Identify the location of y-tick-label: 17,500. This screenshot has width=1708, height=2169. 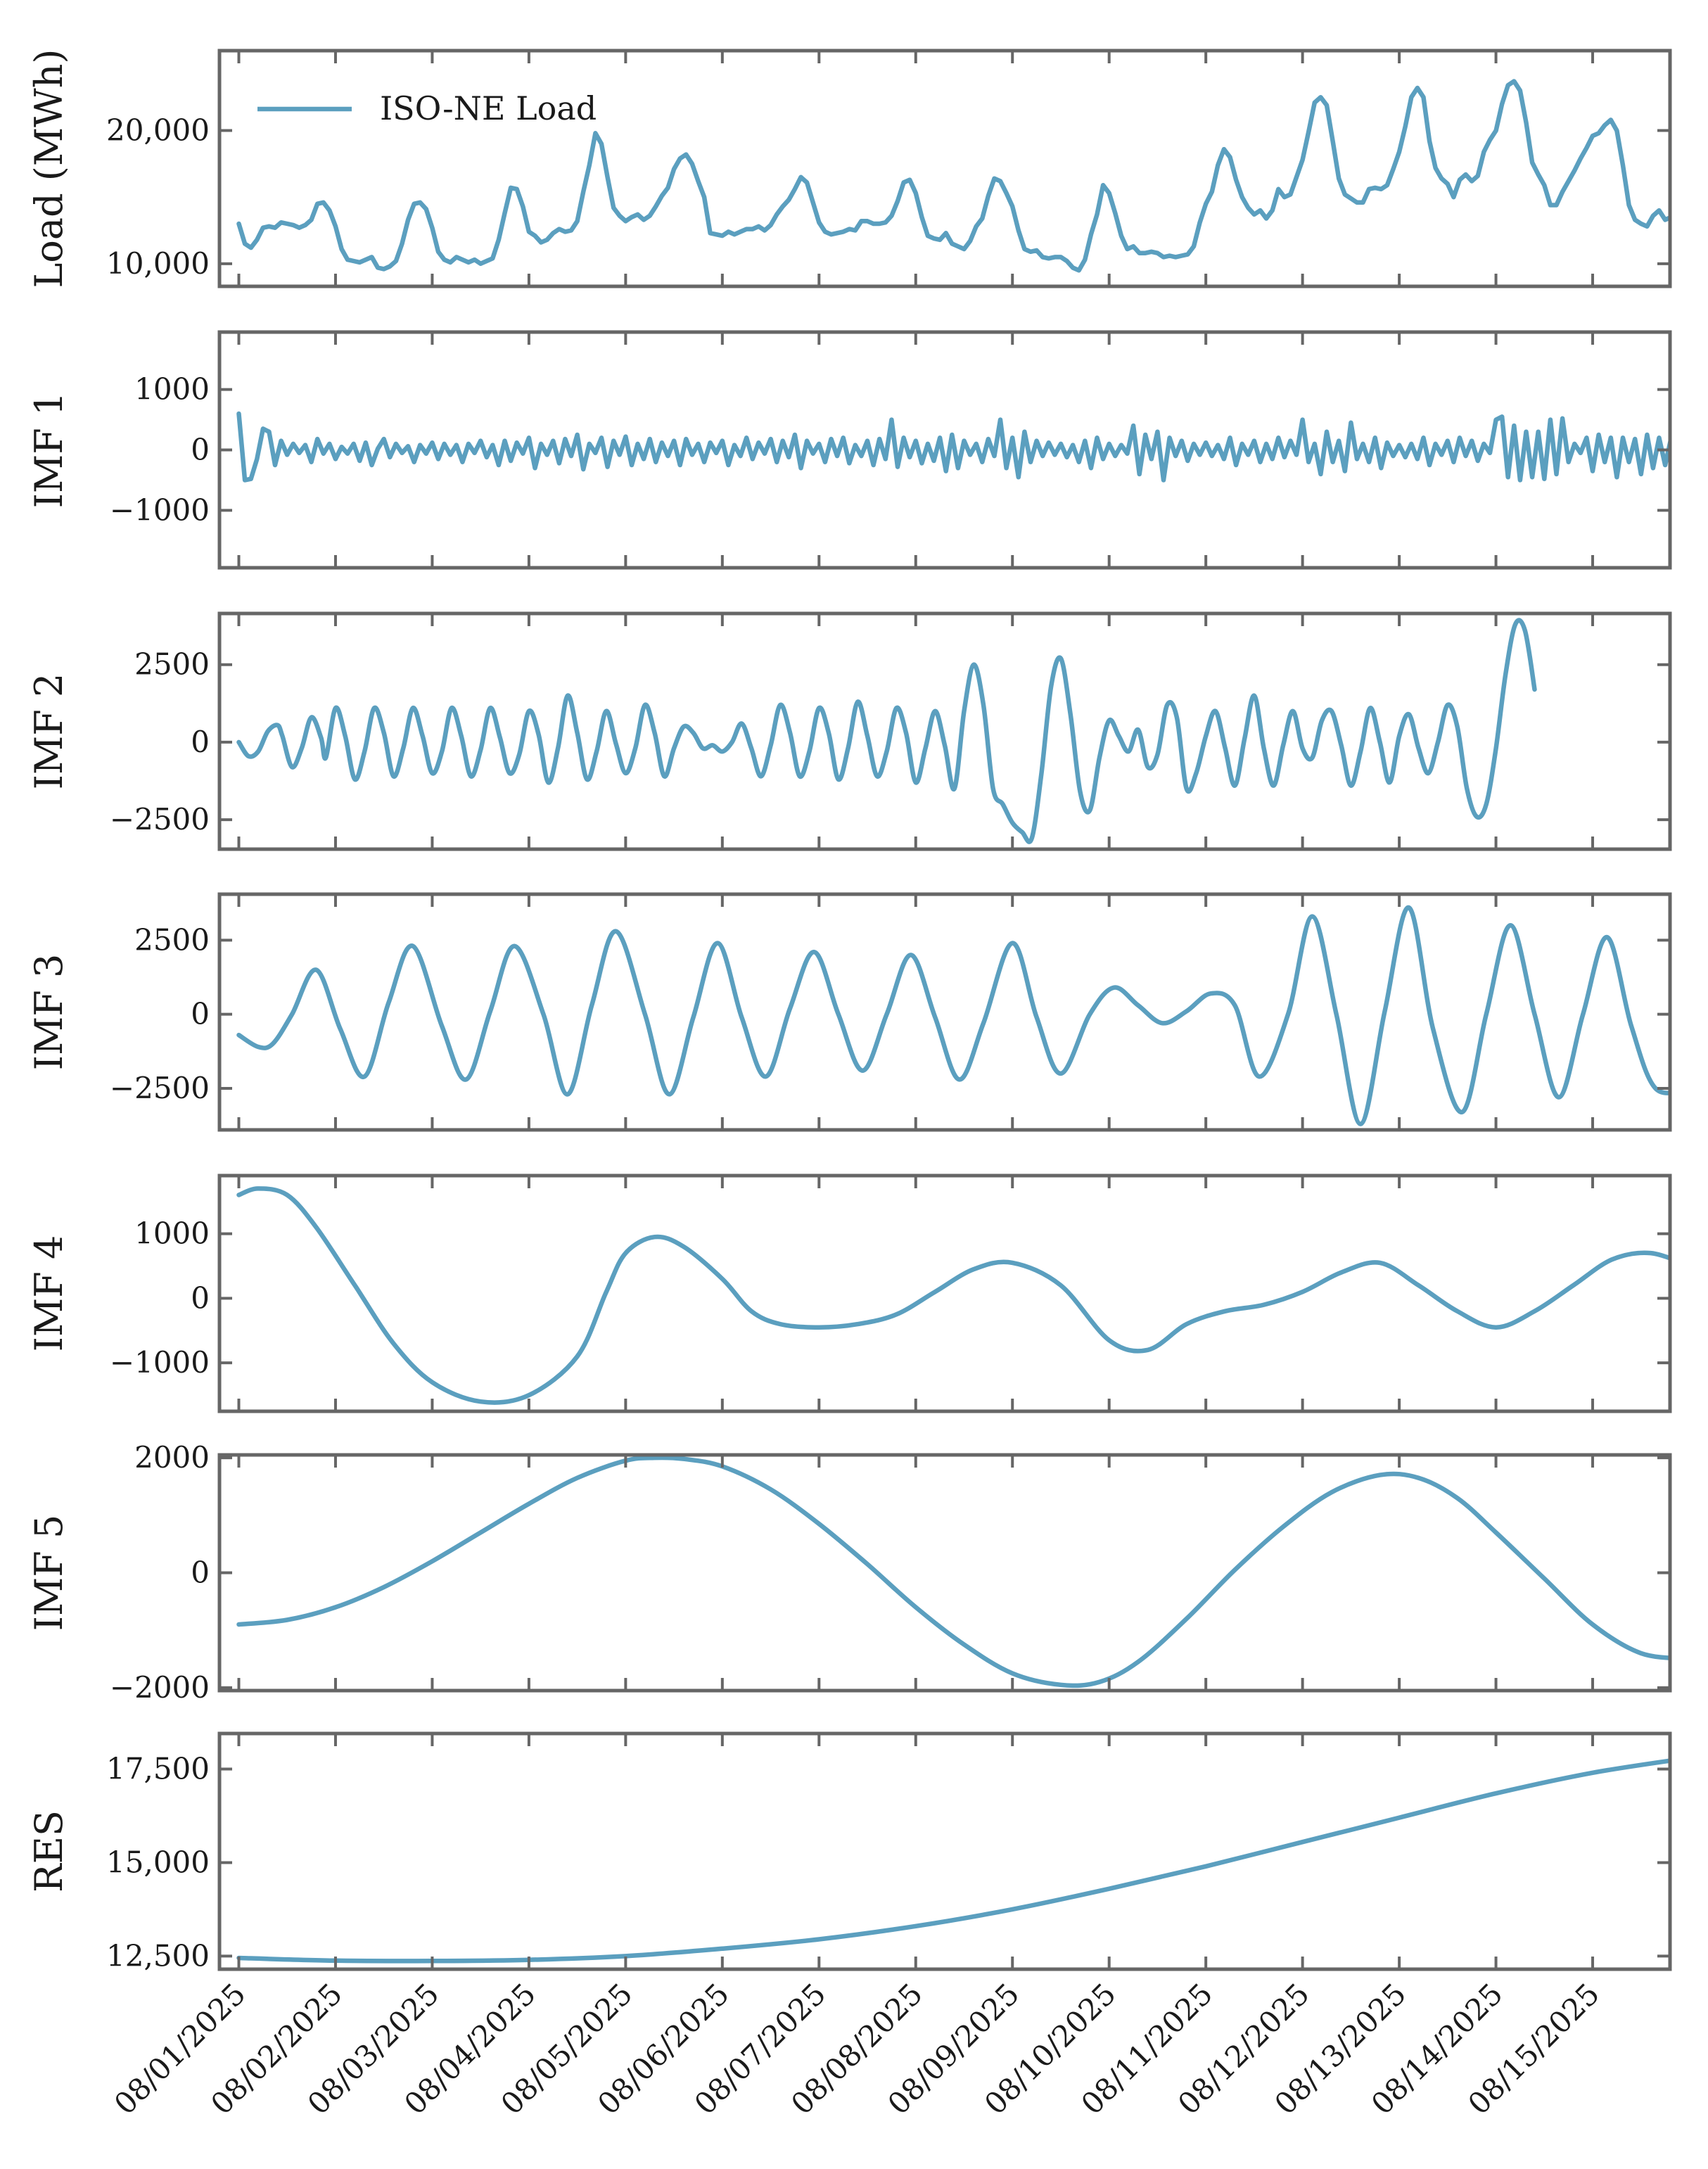
(158, 1769).